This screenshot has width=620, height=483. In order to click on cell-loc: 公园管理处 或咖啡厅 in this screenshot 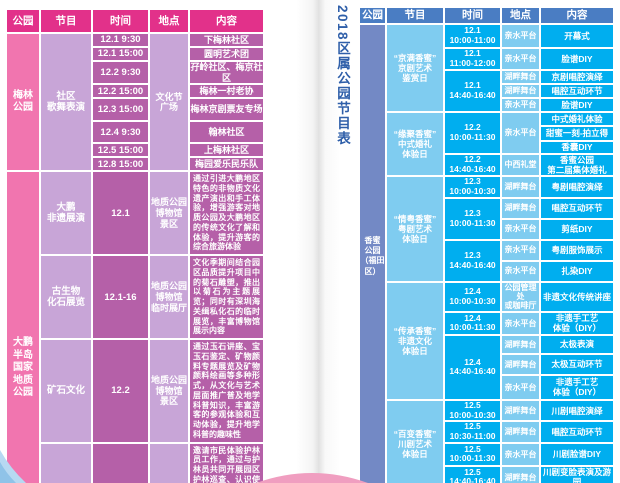, I will do `click(520, 296)`.